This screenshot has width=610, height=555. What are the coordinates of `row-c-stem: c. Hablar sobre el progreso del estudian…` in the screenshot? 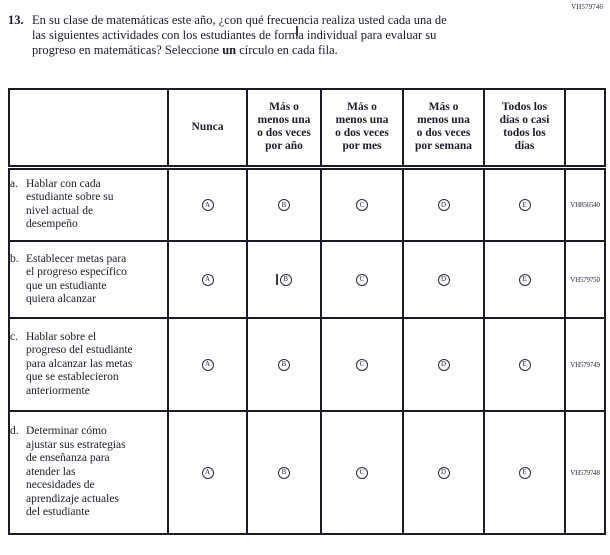 It's located at (88, 364).